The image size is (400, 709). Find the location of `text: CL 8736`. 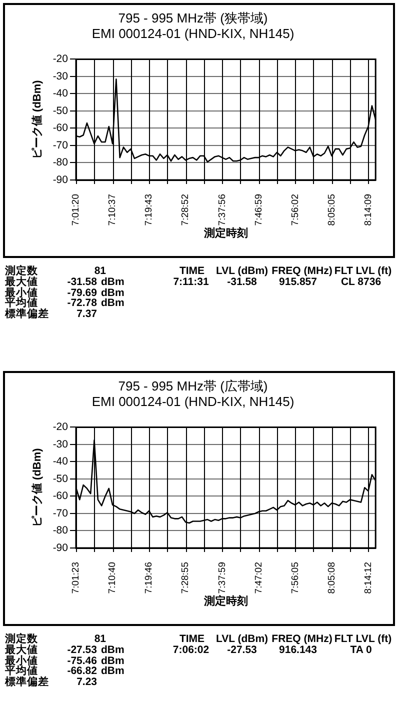

text: CL 8736 is located at coordinates (361, 282).